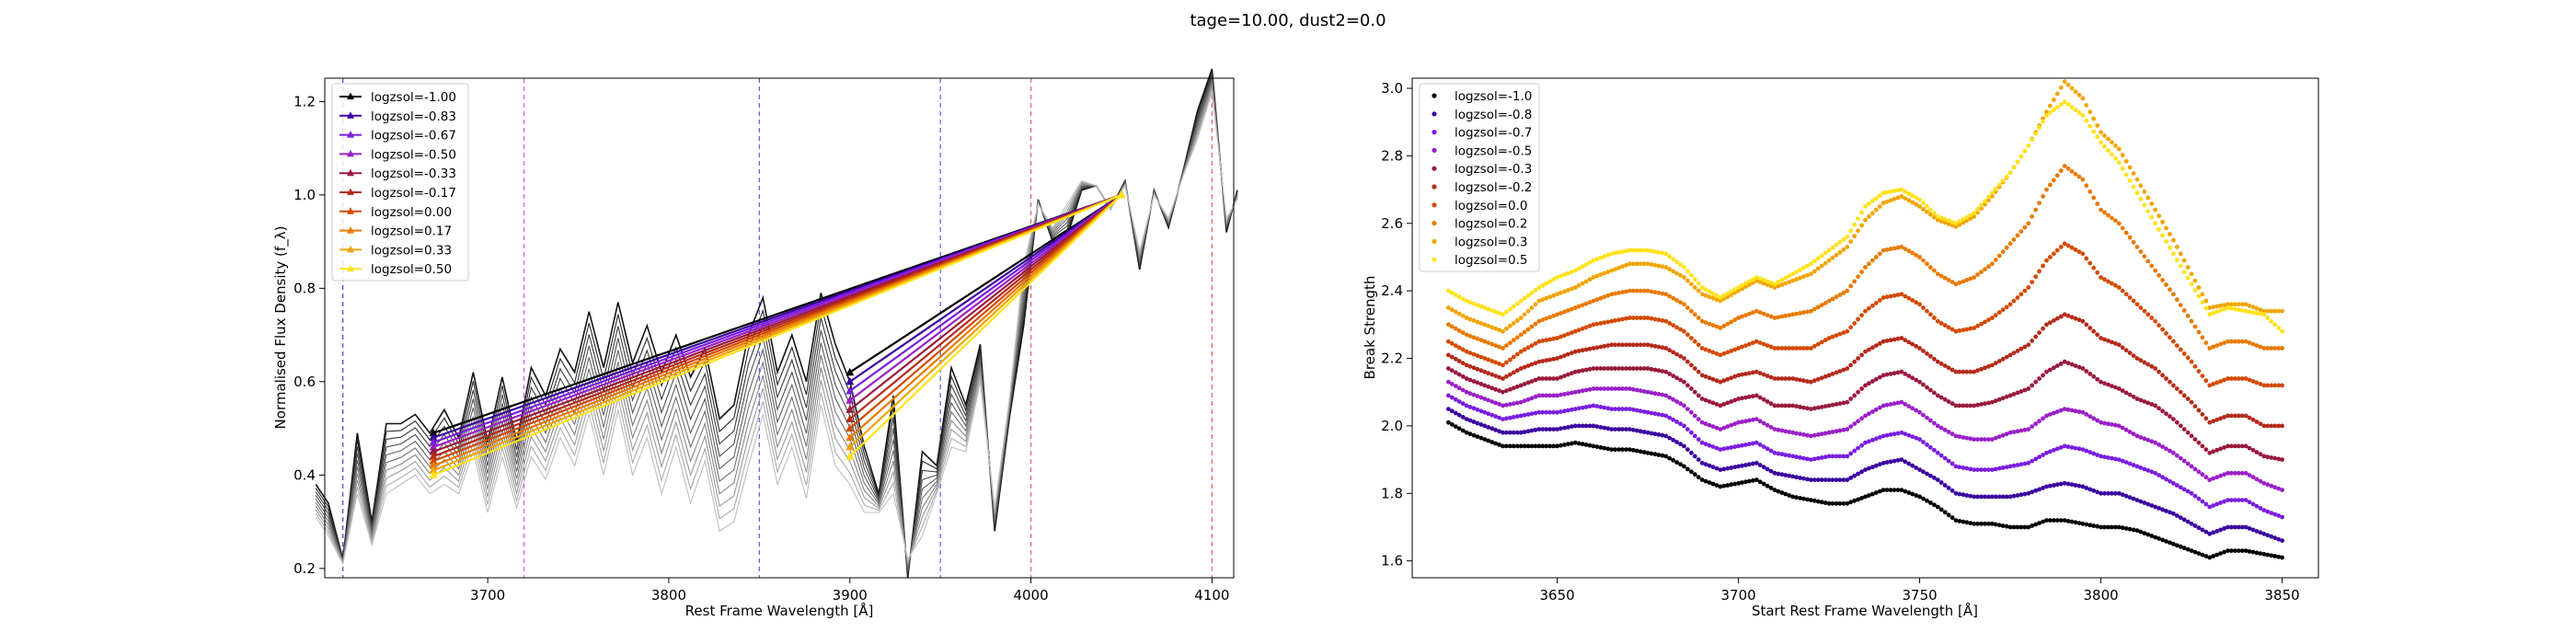 This screenshot has width=2576, height=644. Describe the element at coordinates (1392, 290) in the screenshot. I see `right-ytick-label-4: 2.4` at that location.